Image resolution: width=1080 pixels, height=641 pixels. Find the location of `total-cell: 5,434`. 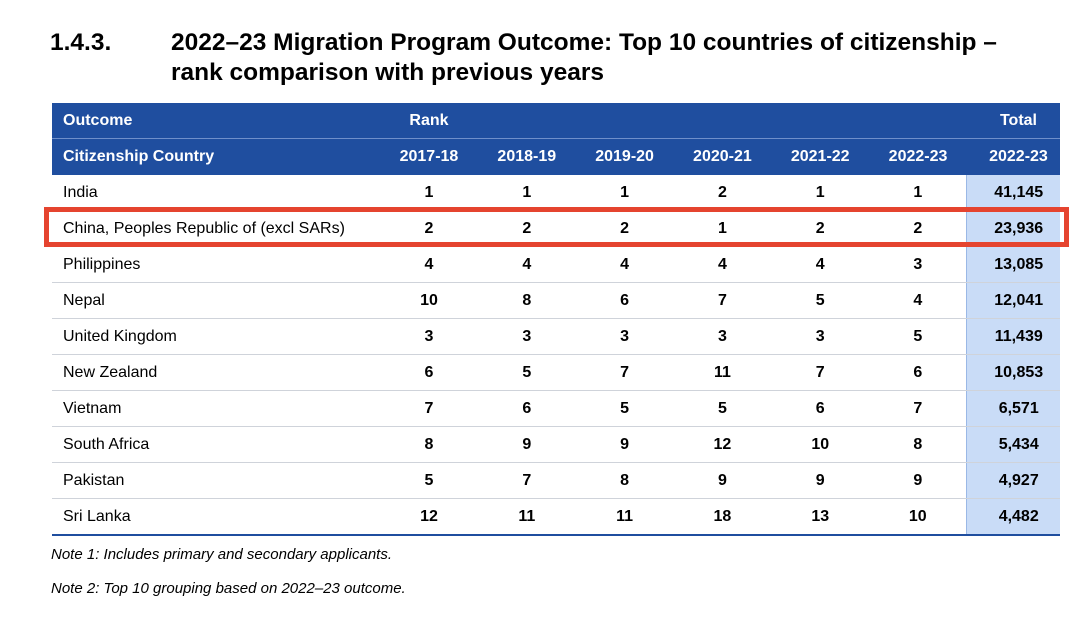

total-cell: 5,434 is located at coordinates (1013, 444).